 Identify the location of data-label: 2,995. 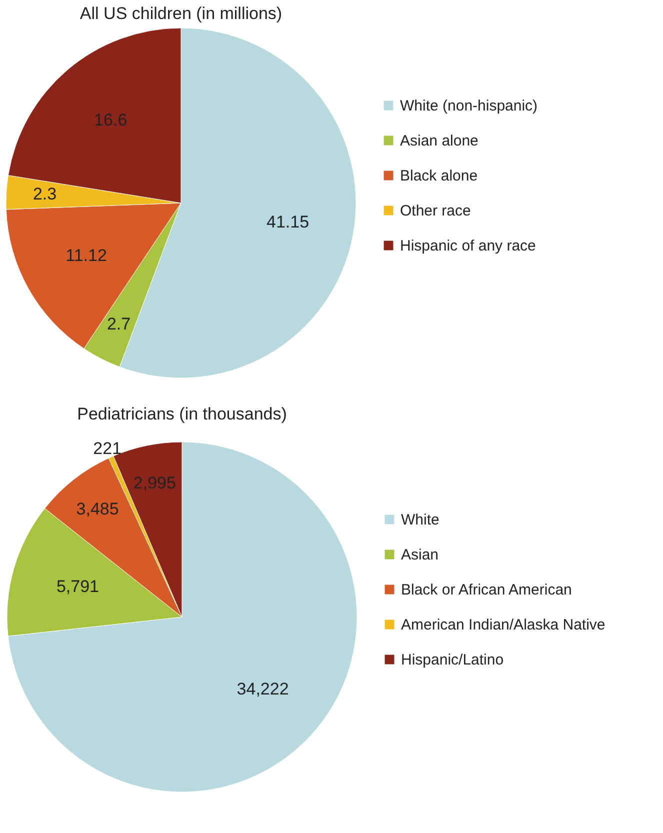
(154, 482).